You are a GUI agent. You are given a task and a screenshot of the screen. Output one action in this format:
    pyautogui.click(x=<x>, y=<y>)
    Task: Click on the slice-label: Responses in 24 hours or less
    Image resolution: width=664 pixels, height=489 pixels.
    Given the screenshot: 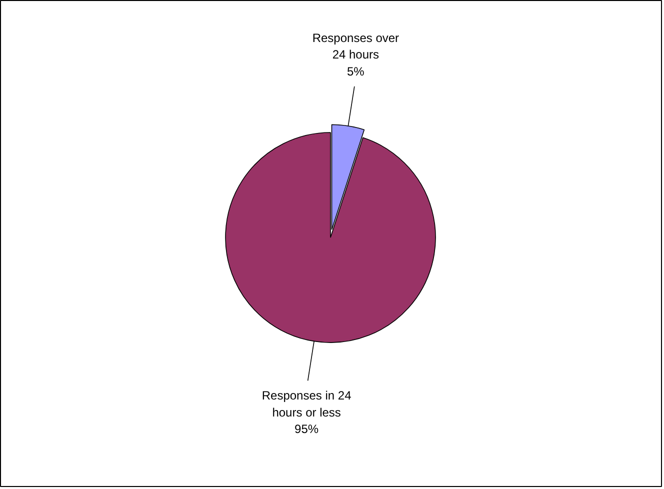 What is the action you would take?
    pyautogui.click(x=307, y=404)
    